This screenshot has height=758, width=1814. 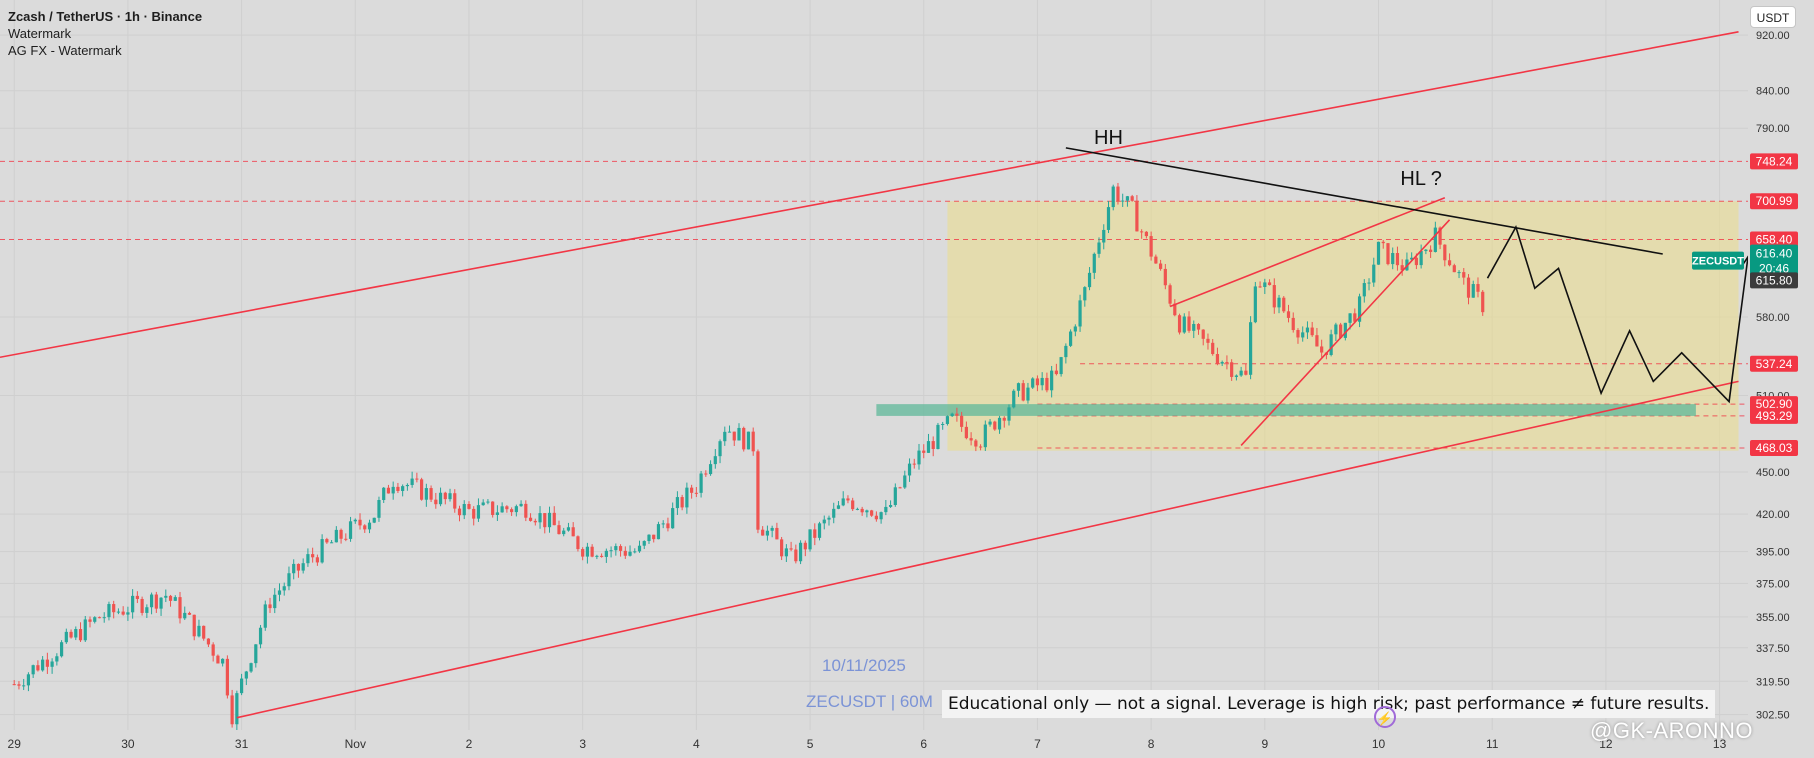 What do you see at coordinates (1385, 717) in the screenshot?
I see `lightning-icon: ⚡` at bounding box center [1385, 717].